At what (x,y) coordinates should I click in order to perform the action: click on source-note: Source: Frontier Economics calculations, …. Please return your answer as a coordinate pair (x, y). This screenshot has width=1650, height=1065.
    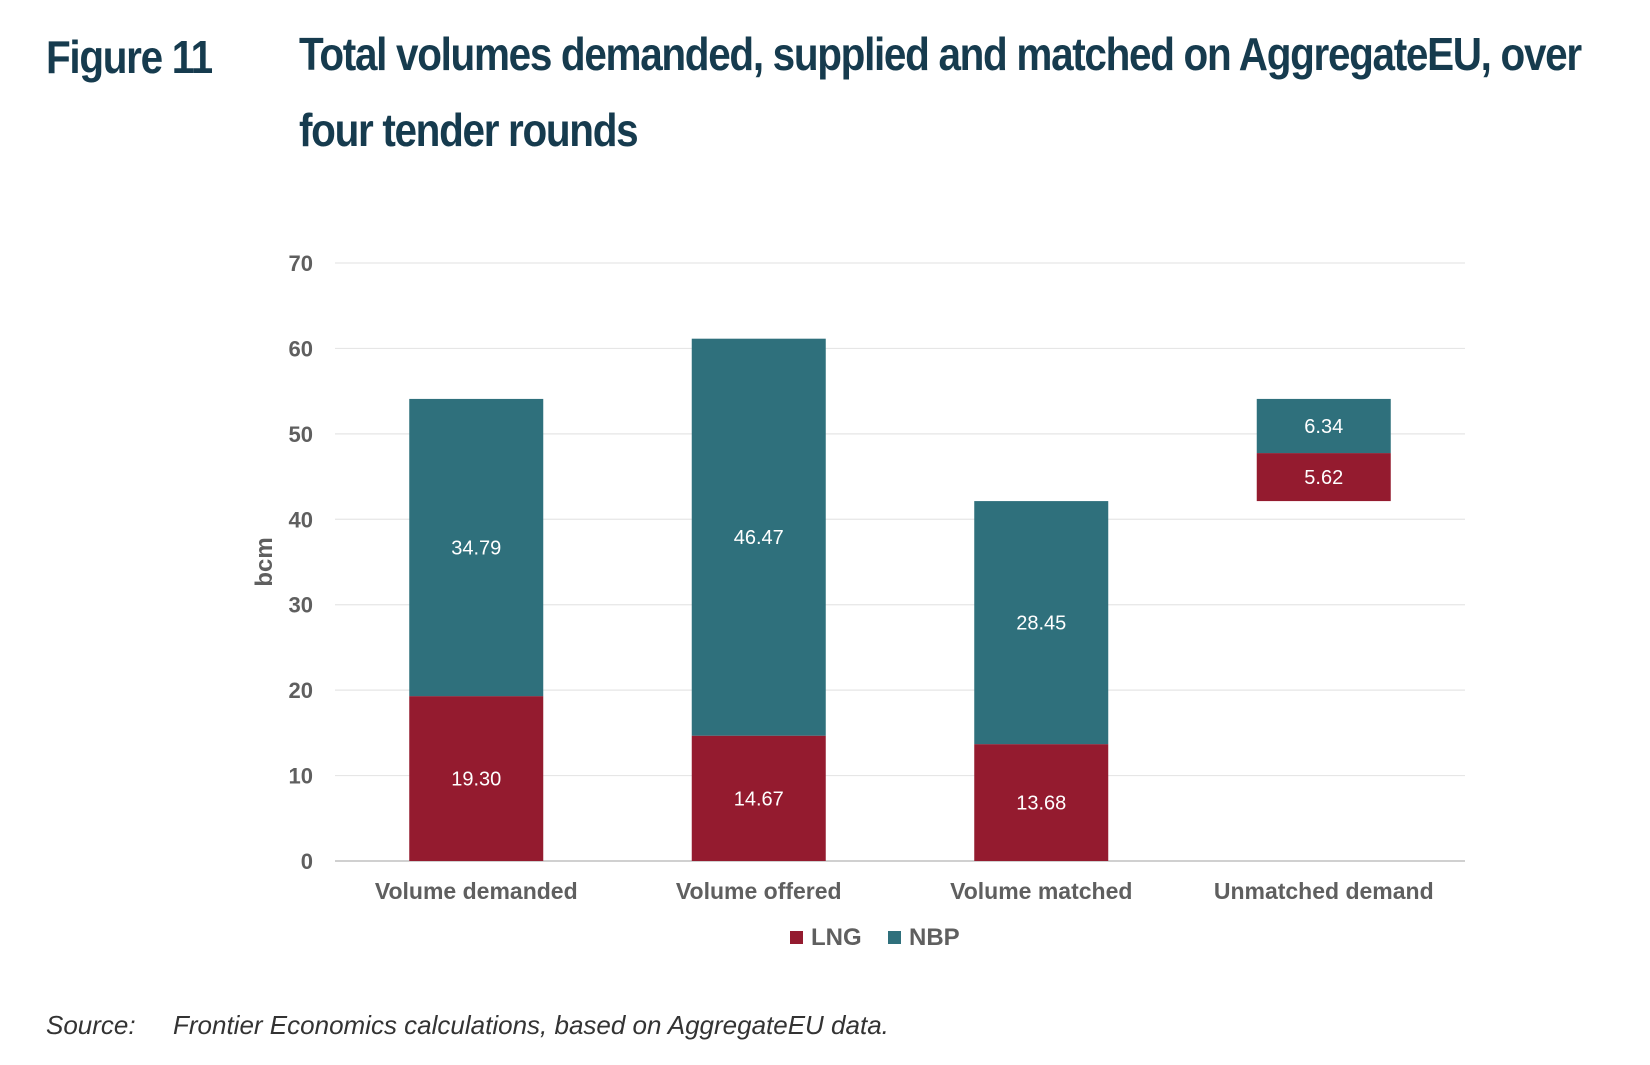
    Looking at the image, I should click on (467, 1025).